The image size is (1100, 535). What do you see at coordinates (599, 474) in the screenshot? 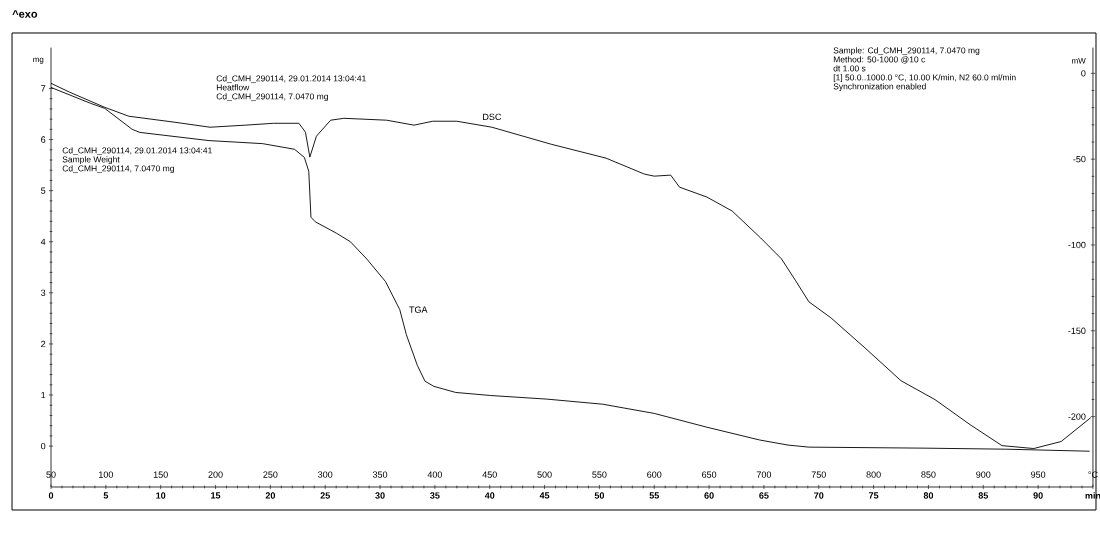
I see `x2-tick-label: 550` at bounding box center [599, 474].